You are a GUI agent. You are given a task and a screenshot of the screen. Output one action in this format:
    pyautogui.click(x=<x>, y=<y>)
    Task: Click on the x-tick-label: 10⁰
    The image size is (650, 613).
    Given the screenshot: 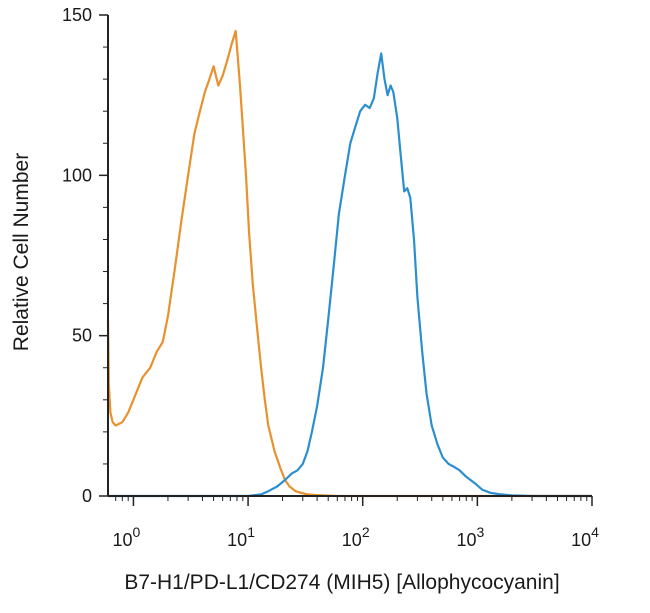 What is the action you would take?
    pyautogui.click(x=127, y=537)
    